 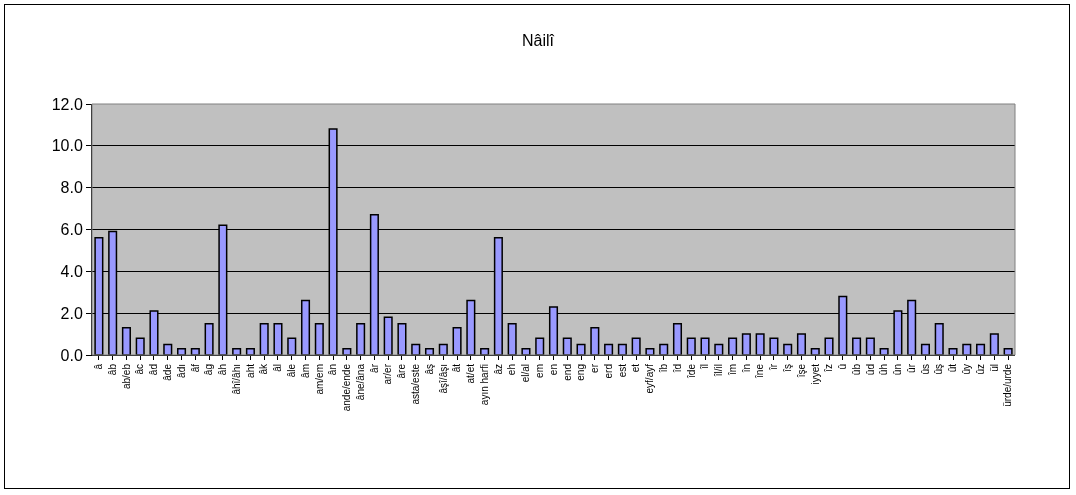 What do you see at coordinates (305, 371) in the screenshot?
I see `x-tick-label: âm` at bounding box center [305, 371].